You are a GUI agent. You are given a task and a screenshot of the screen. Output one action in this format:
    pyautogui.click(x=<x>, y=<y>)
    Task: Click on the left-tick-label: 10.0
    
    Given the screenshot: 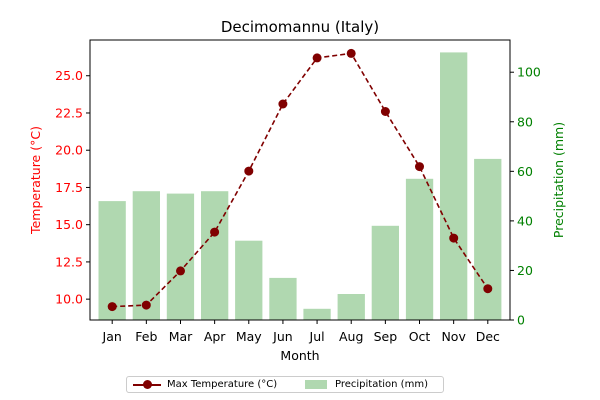 What is the action you would take?
    pyautogui.click(x=69, y=299)
    